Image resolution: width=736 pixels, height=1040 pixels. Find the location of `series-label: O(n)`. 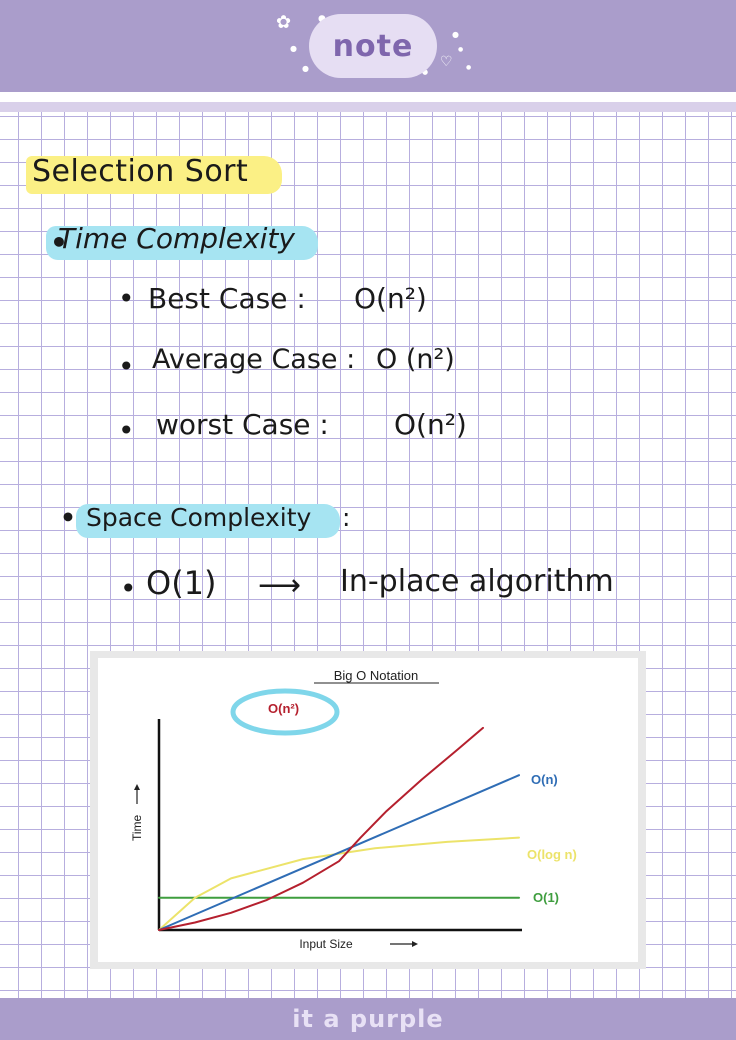

series-label: O(n) is located at coordinates (544, 779).